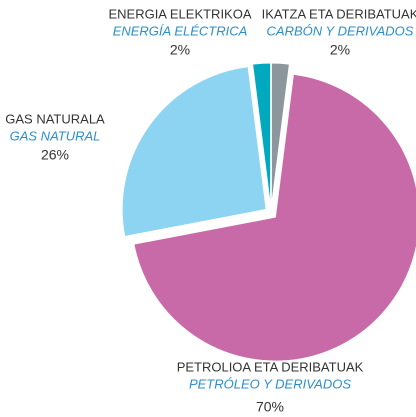  Describe the element at coordinates (270, 366) in the screenshot. I see `slice-label: PETROLIOA ETA DERIBATUAK` at that location.